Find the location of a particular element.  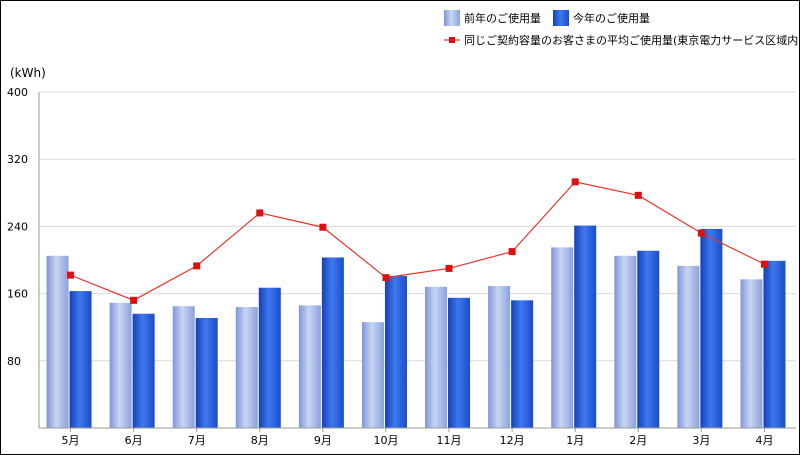

x-tick-label: 3月 is located at coordinates (701, 440).